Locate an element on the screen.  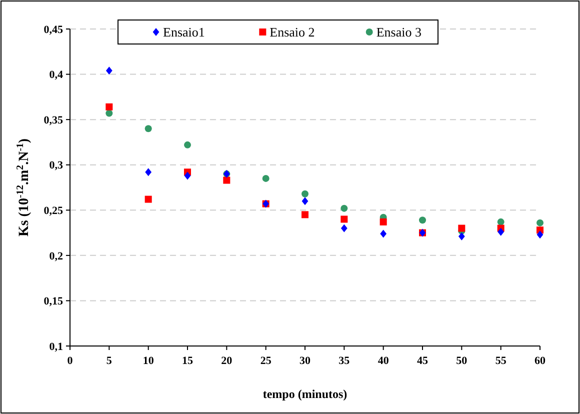
legend-label: Ensaio1 is located at coordinates (184, 32).